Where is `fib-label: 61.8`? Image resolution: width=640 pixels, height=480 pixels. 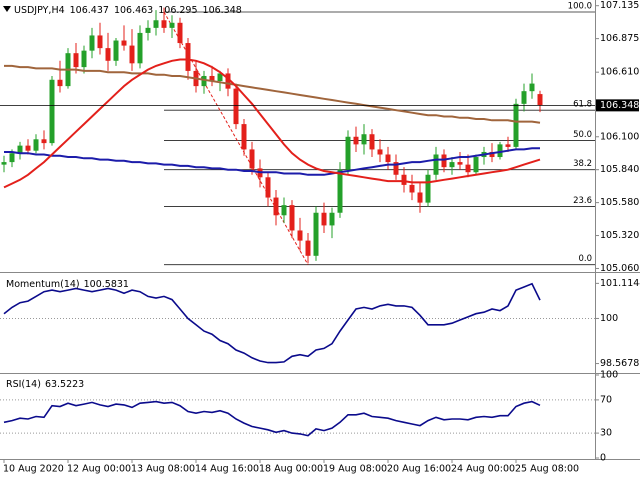 fib-label: 61.8 is located at coordinates (582, 105).